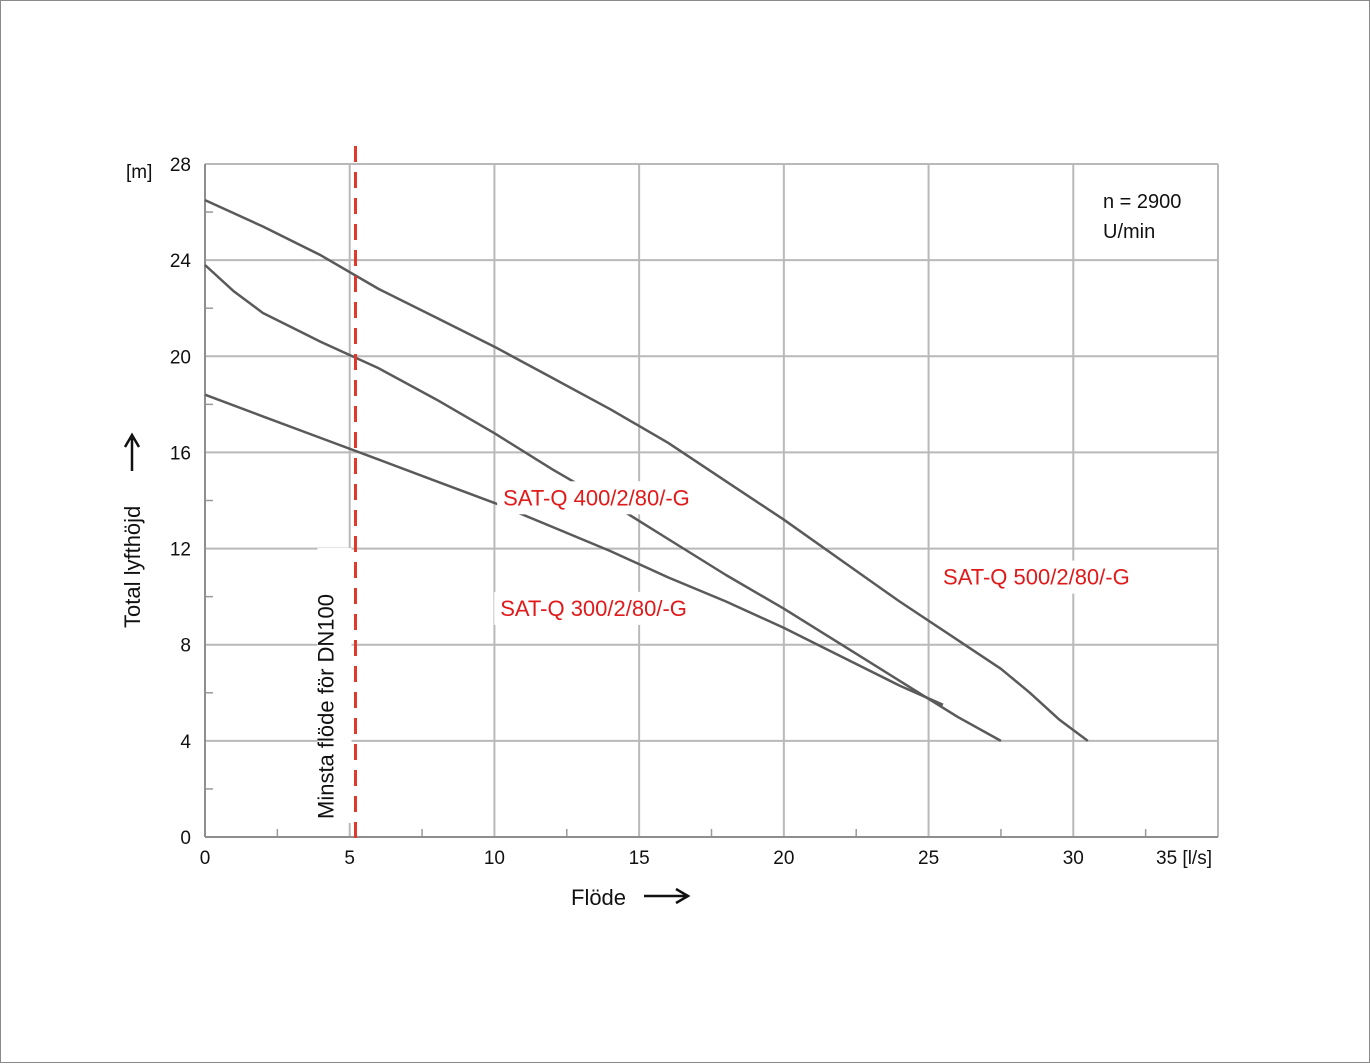 The width and height of the screenshot is (1370, 1064). Describe the element at coordinates (205, 858) in the screenshot. I see `x-tick-label: 0` at that location.